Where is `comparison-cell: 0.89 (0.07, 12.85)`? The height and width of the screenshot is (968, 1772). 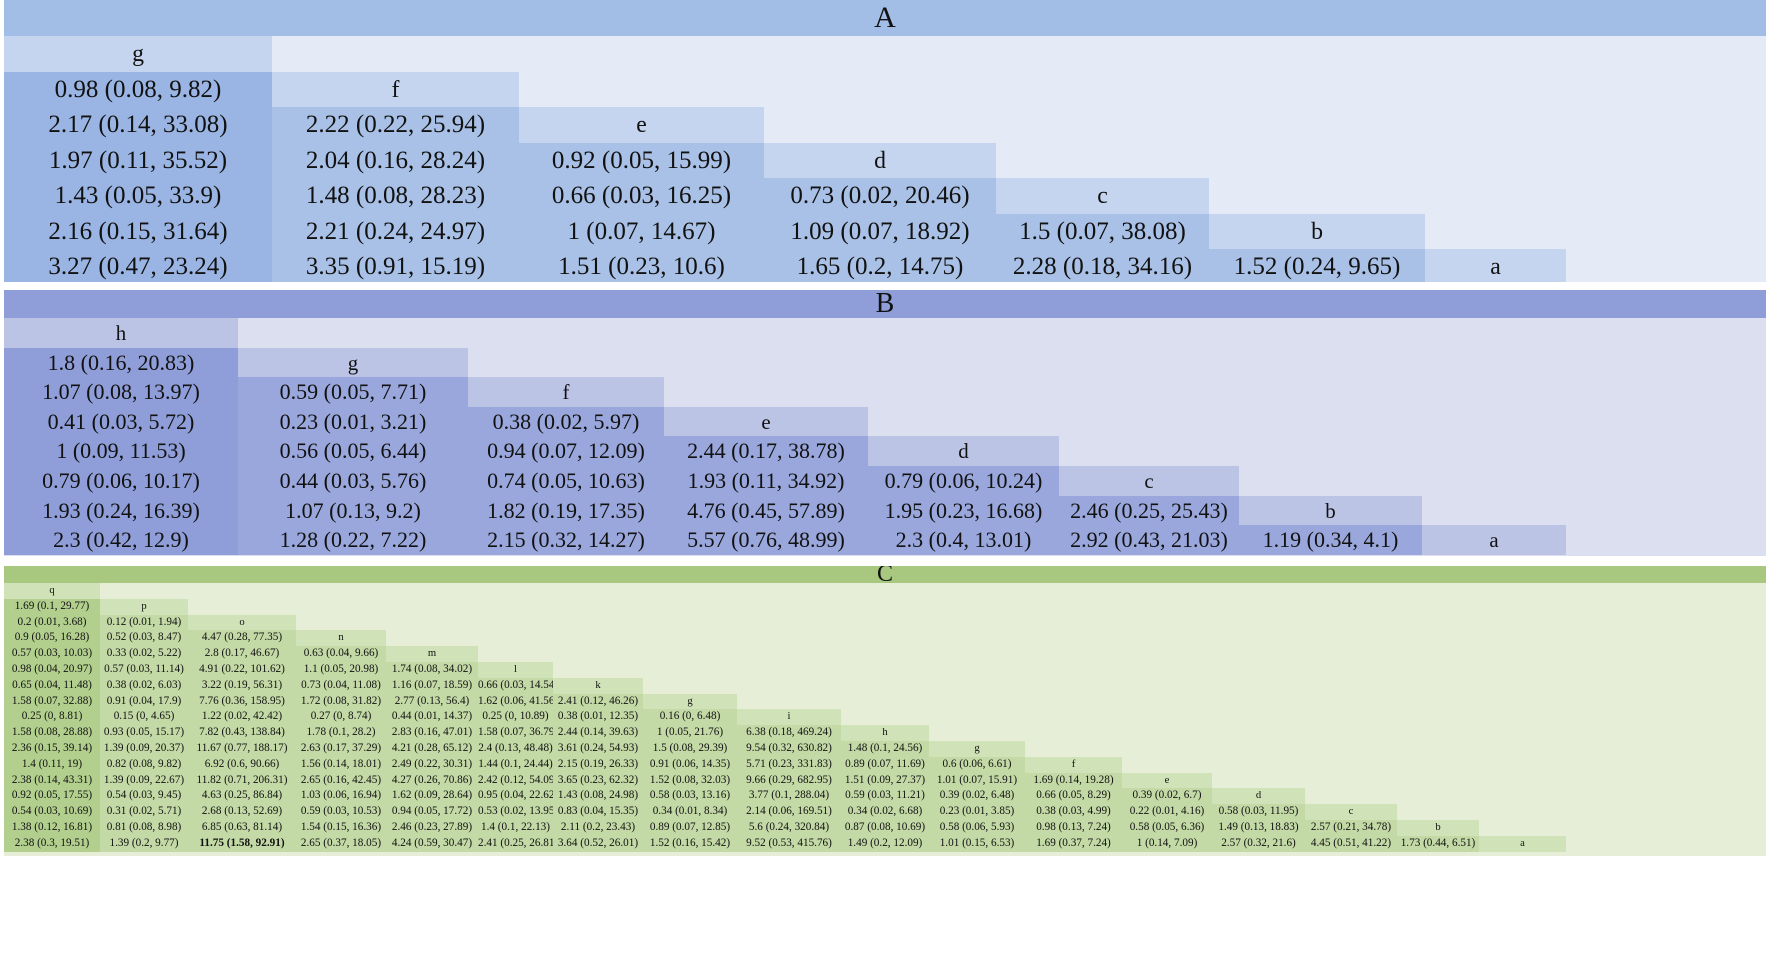 comparison-cell: 0.89 (0.07, 12.85) is located at coordinates (690, 828).